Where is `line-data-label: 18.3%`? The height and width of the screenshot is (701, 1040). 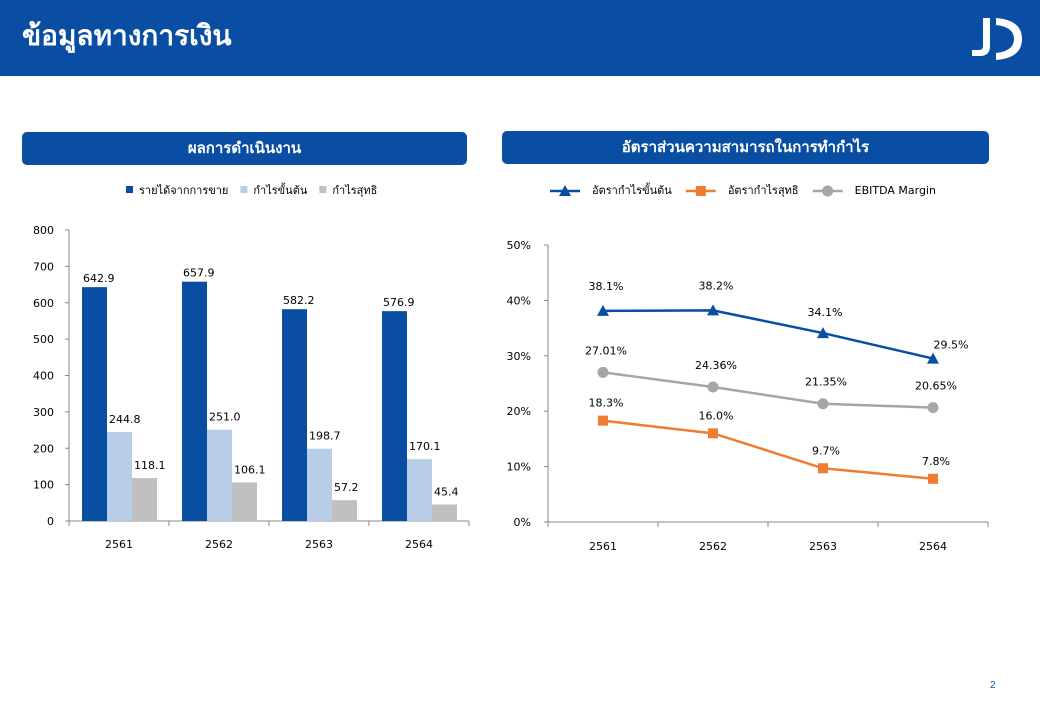
line-data-label: 18.3% is located at coordinates (606, 403).